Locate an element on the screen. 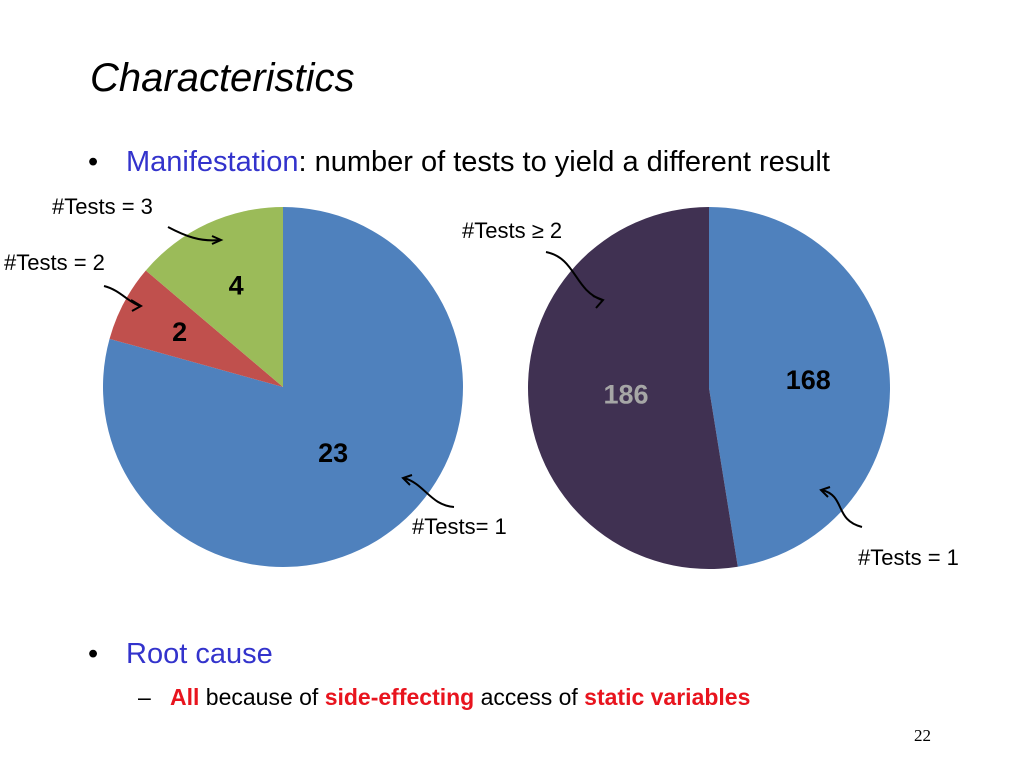 This screenshot has width=1024, height=768. bullet-highlight: Root cause is located at coordinates (199, 654).